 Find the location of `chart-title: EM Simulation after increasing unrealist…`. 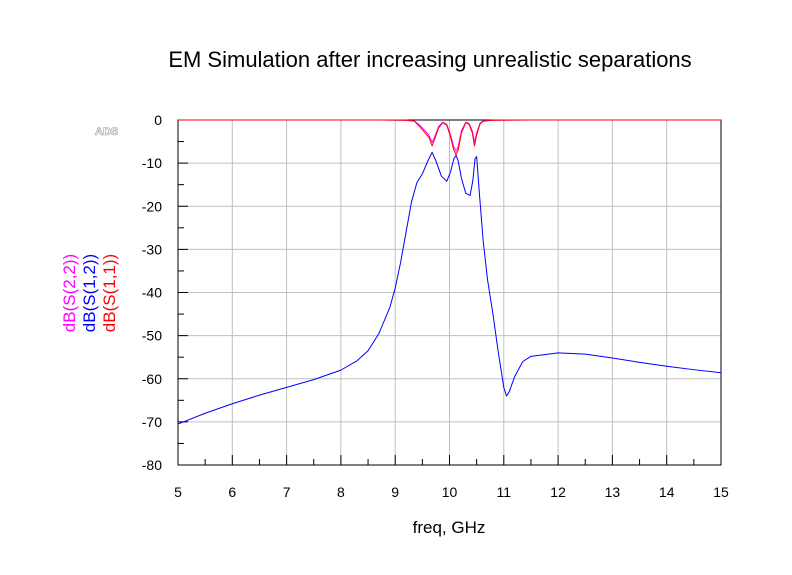

chart-title: EM Simulation after increasing unrealist… is located at coordinates (429, 59).